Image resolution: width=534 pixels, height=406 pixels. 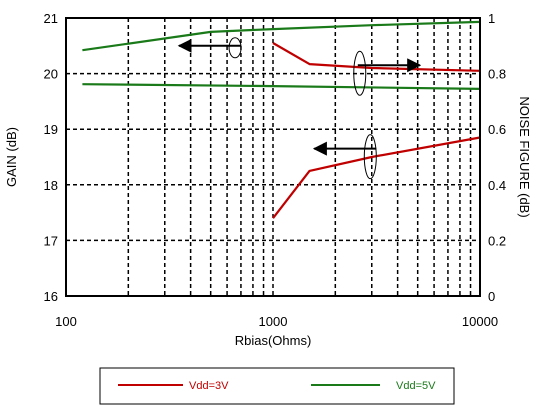 I want to click on left-axis-title: GAIN (dB), so click(x=11, y=157).